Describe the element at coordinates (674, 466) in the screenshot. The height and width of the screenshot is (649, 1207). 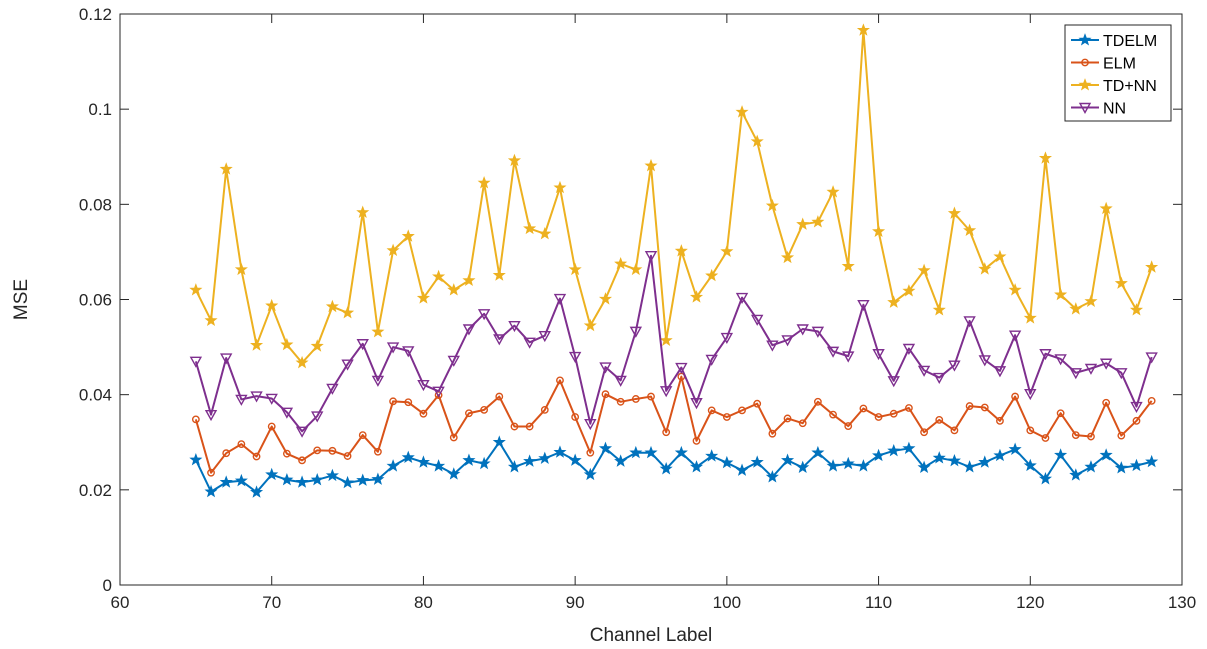
I see `series-tdelm` at that location.